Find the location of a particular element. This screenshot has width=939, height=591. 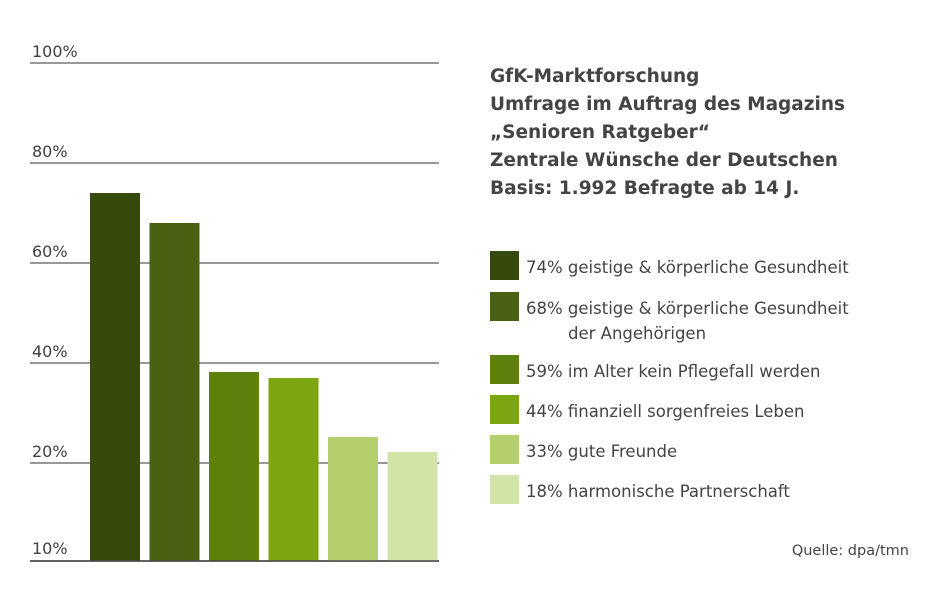

title-line: Zentrale Wünsche der Deutschen is located at coordinates (664, 160).